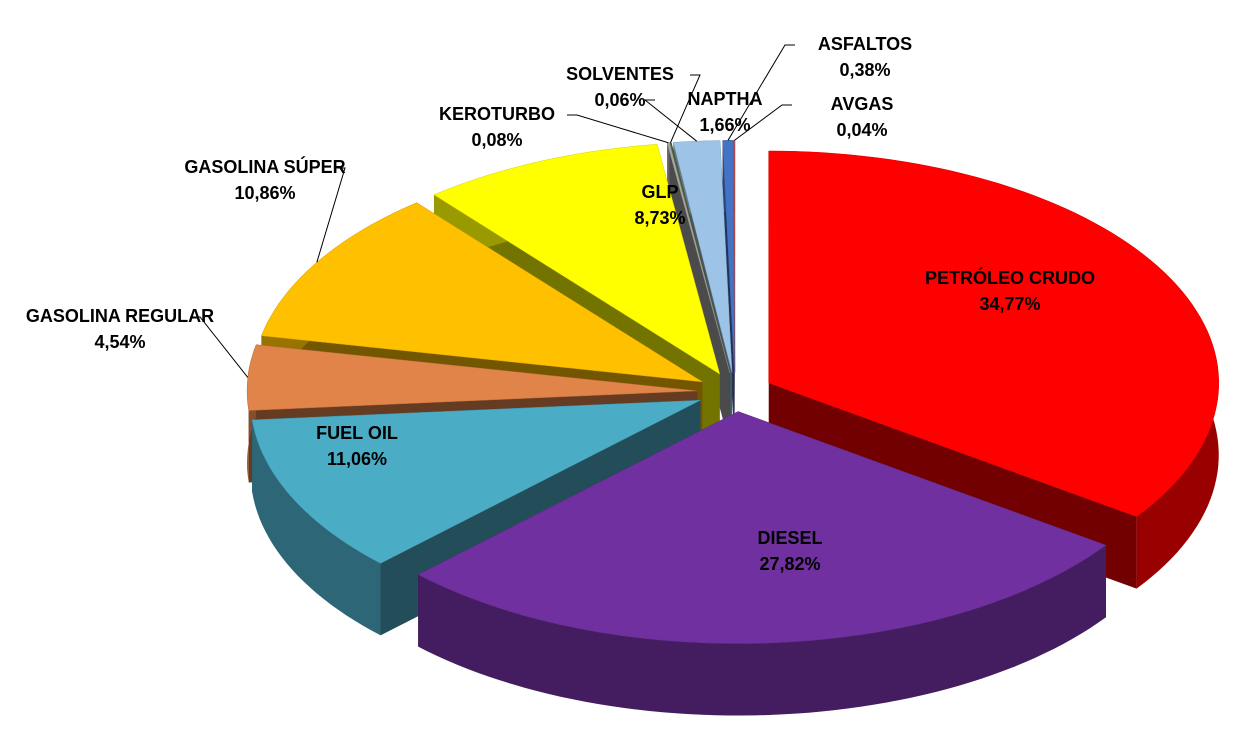 The height and width of the screenshot is (735, 1233). I want to click on slice-value-label: 34,77%, so click(1009, 304).